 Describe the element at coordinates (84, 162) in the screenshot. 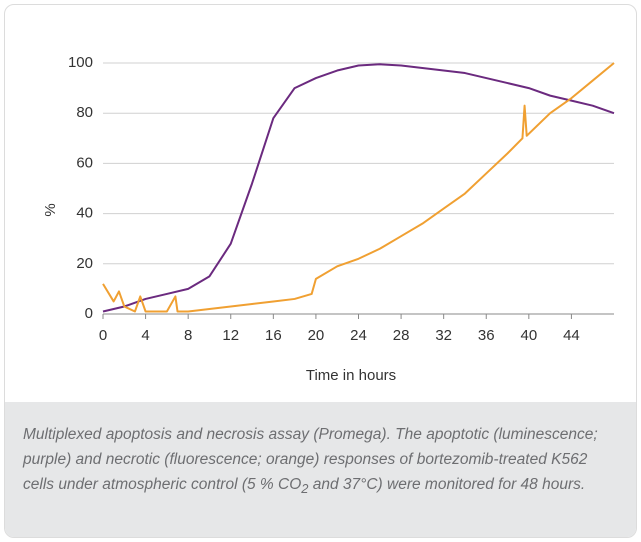

I see `y-tick-label: 60` at that location.